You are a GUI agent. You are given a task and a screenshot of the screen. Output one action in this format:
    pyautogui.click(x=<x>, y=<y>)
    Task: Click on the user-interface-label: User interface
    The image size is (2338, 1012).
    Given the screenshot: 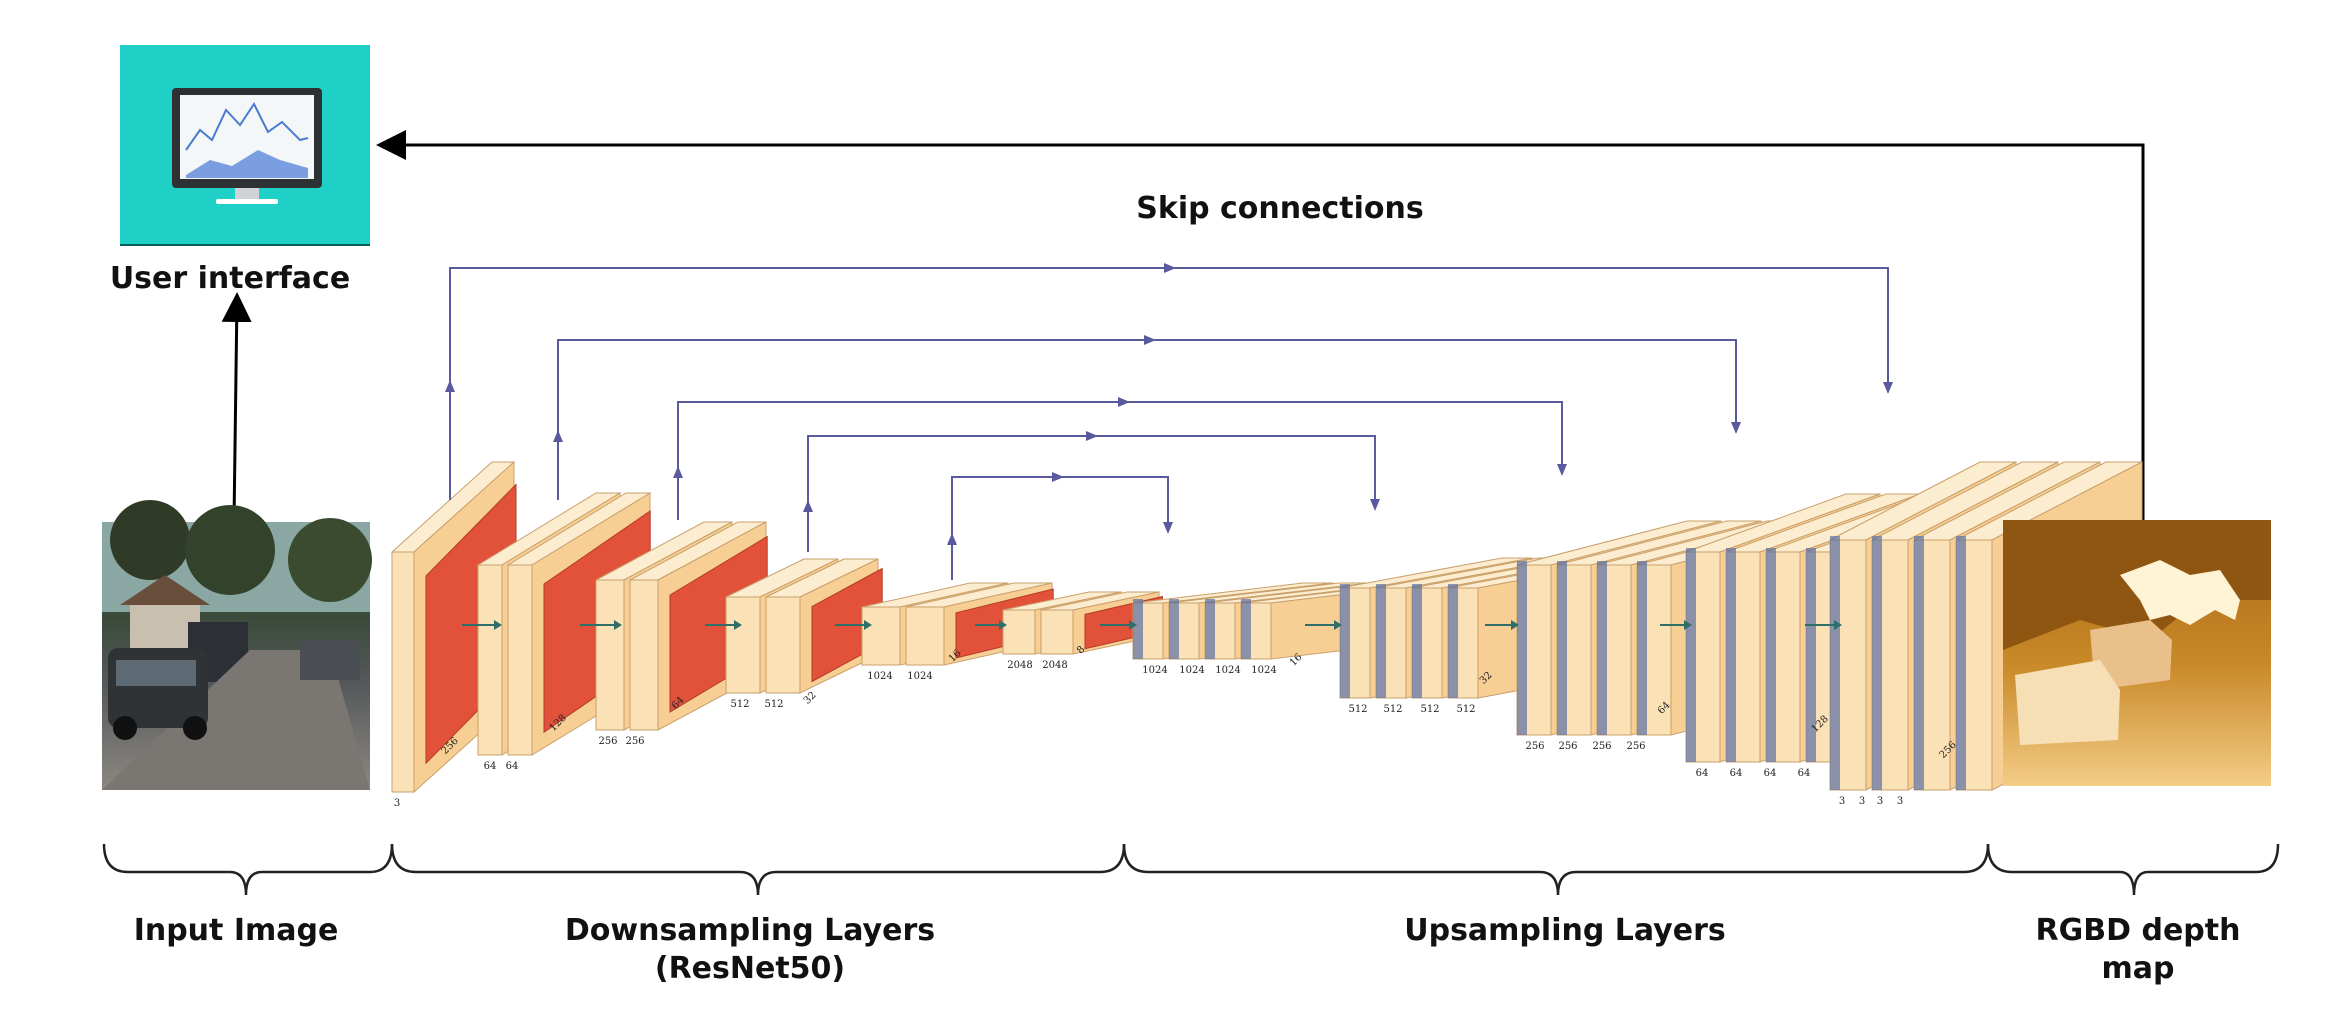 What is the action you would take?
    pyautogui.click(x=230, y=278)
    